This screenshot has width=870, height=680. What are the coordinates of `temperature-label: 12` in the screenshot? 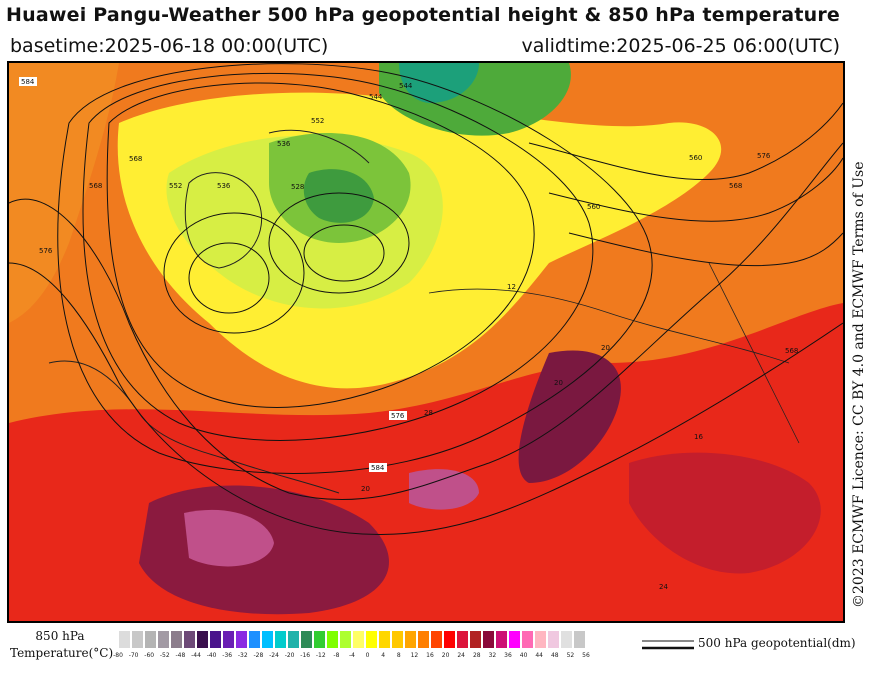 It's located at (511, 287).